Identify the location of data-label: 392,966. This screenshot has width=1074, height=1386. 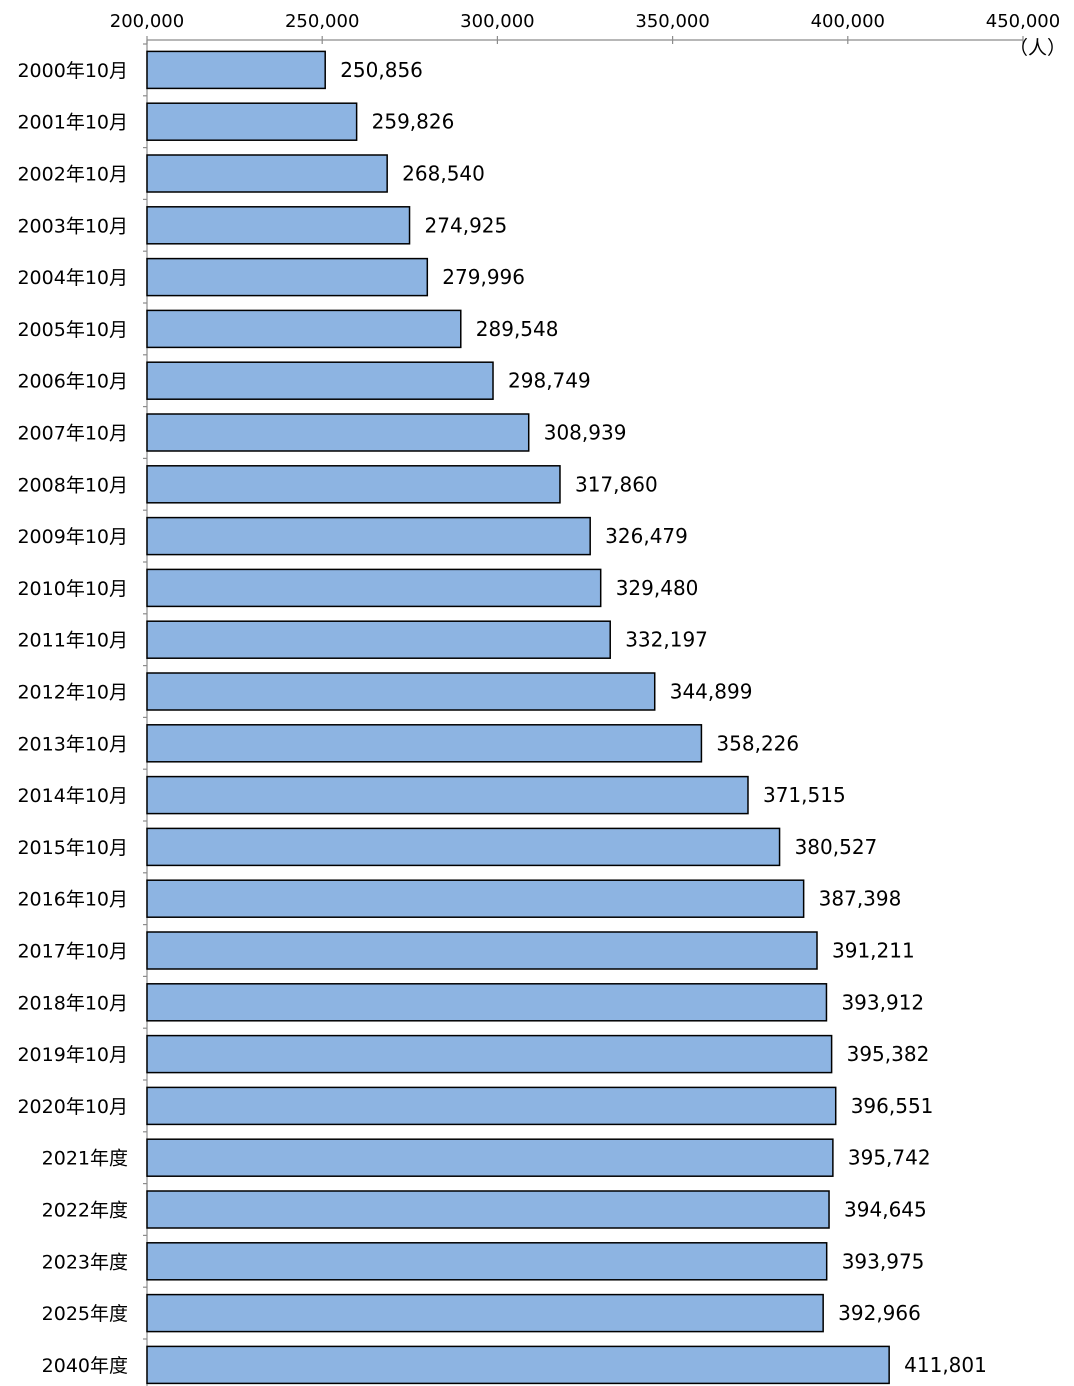
(879, 1313).